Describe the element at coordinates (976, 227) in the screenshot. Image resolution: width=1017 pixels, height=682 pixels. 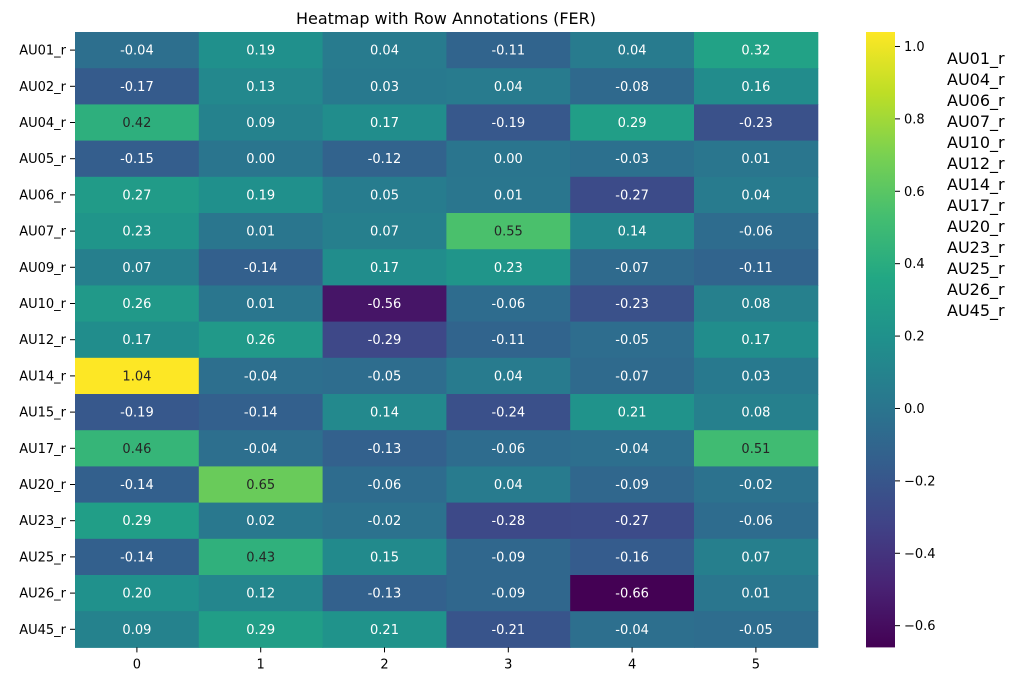
I see `annotation-item: AU20_r` at that location.